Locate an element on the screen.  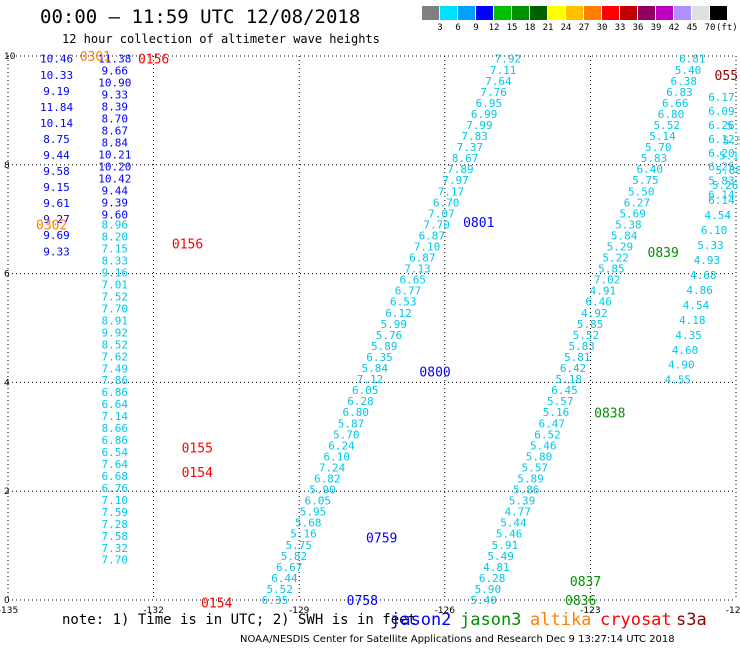
legend-tick-label: 36 is located at coordinates (638, 28).